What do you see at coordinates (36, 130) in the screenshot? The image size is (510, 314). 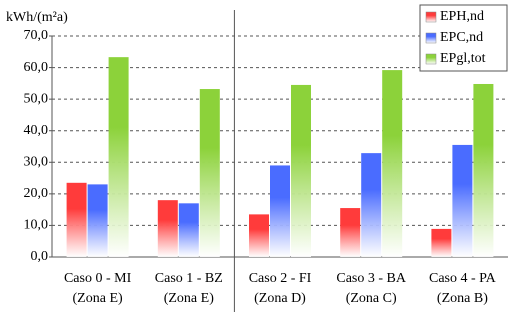 I see `y-tick-label: 40,0` at bounding box center [36, 130].